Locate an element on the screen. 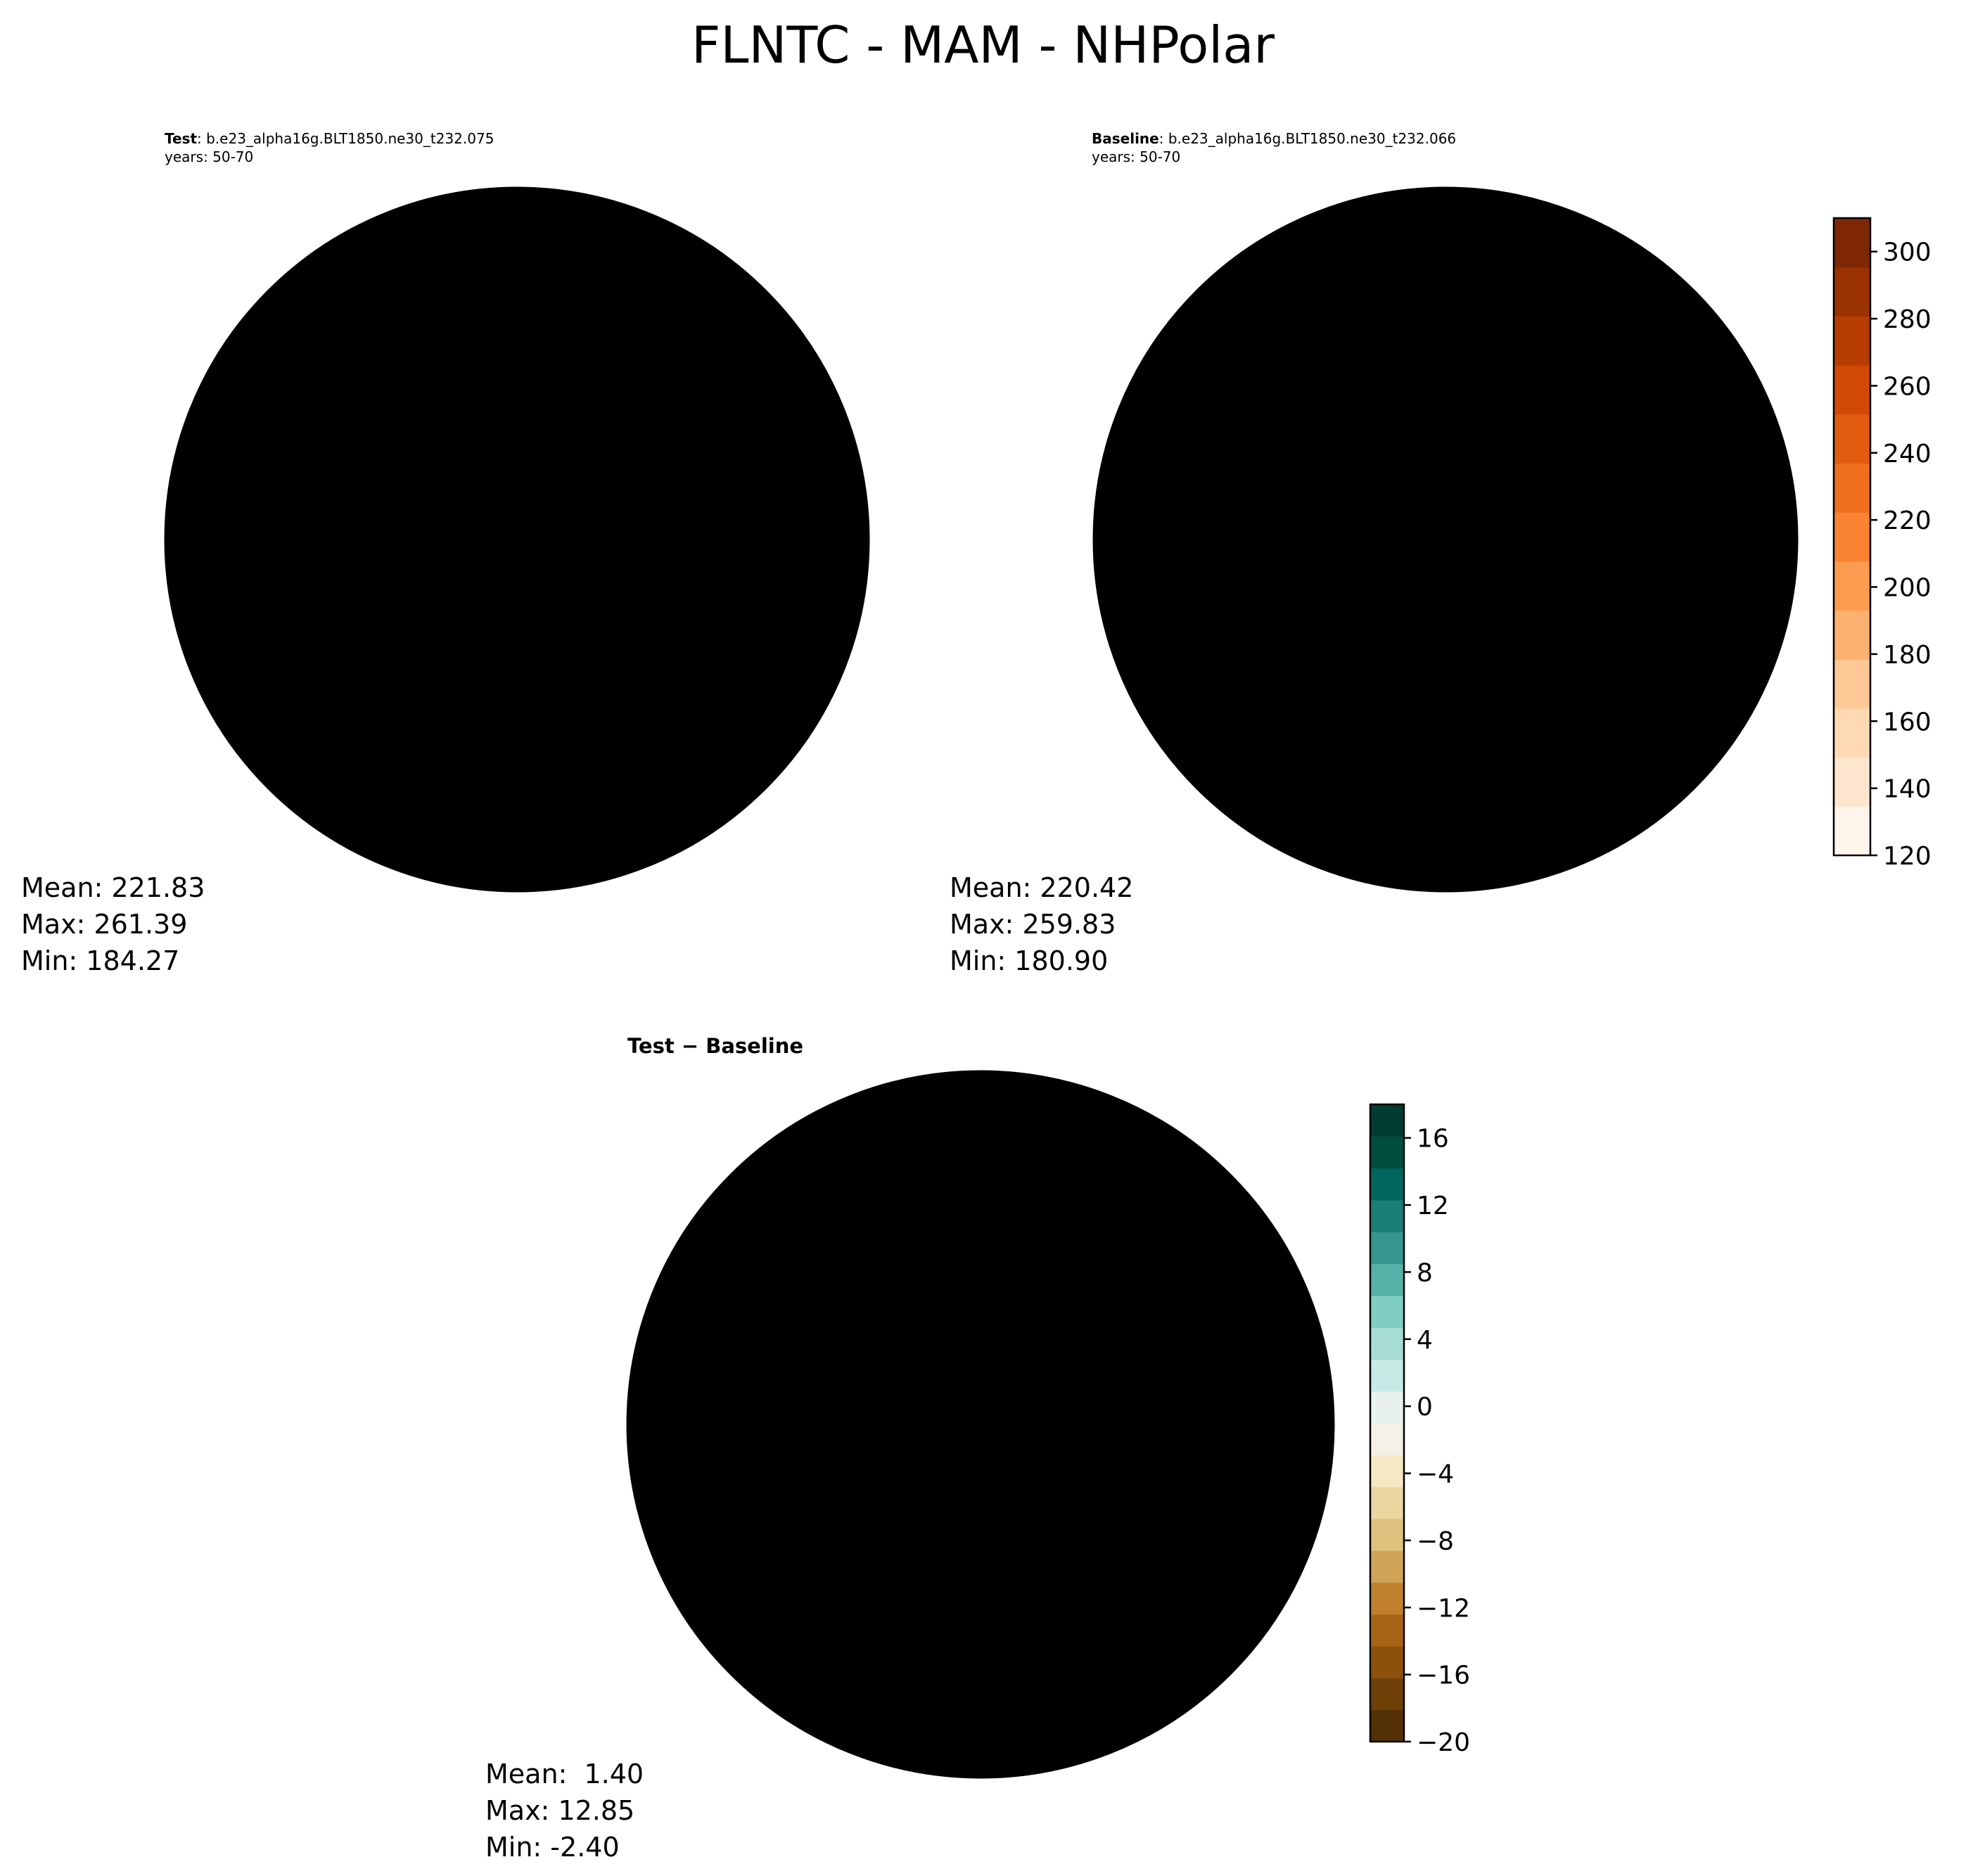 This screenshot has width=1966, height=1876. baseline-map is located at coordinates (1445, 539).